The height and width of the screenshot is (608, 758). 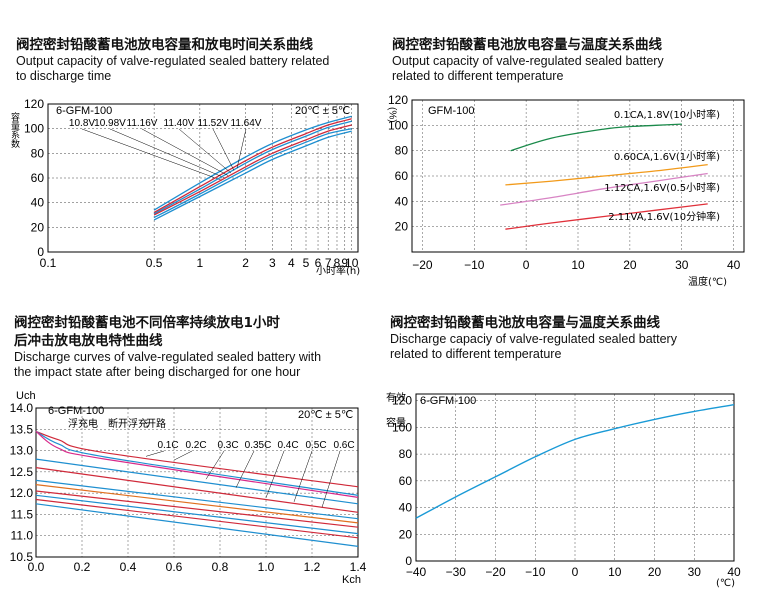 I want to click on x-tick-label: 4, so click(x=291, y=263).